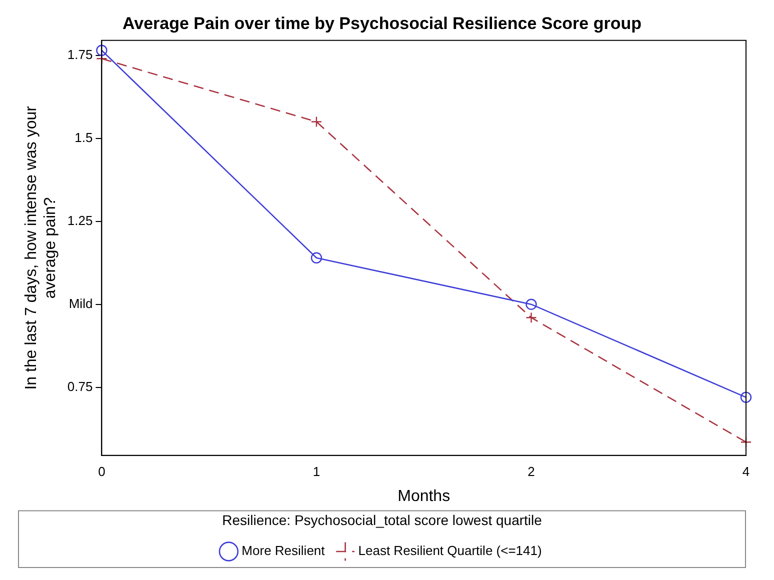 This screenshot has width=774, height=580. Describe the element at coordinates (80, 220) in the screenshot. I see `y-tick-label: 1.25` at that location.